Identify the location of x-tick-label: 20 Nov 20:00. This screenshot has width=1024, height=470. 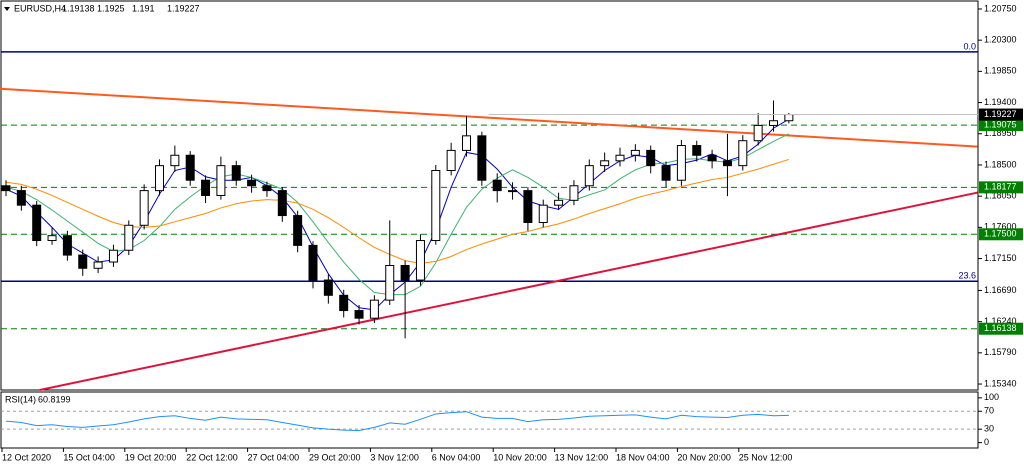
(704, 457).